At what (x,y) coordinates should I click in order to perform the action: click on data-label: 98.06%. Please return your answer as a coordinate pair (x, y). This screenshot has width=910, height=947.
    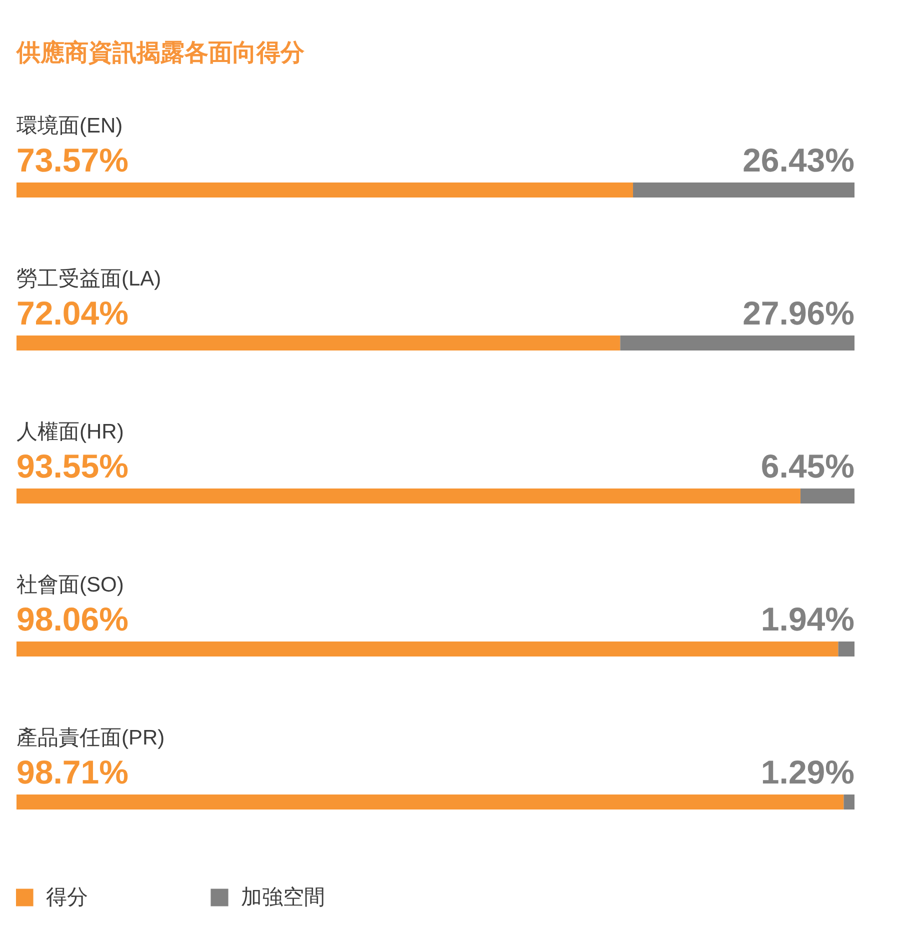
    Looking at the image, I should click on (72, 619).